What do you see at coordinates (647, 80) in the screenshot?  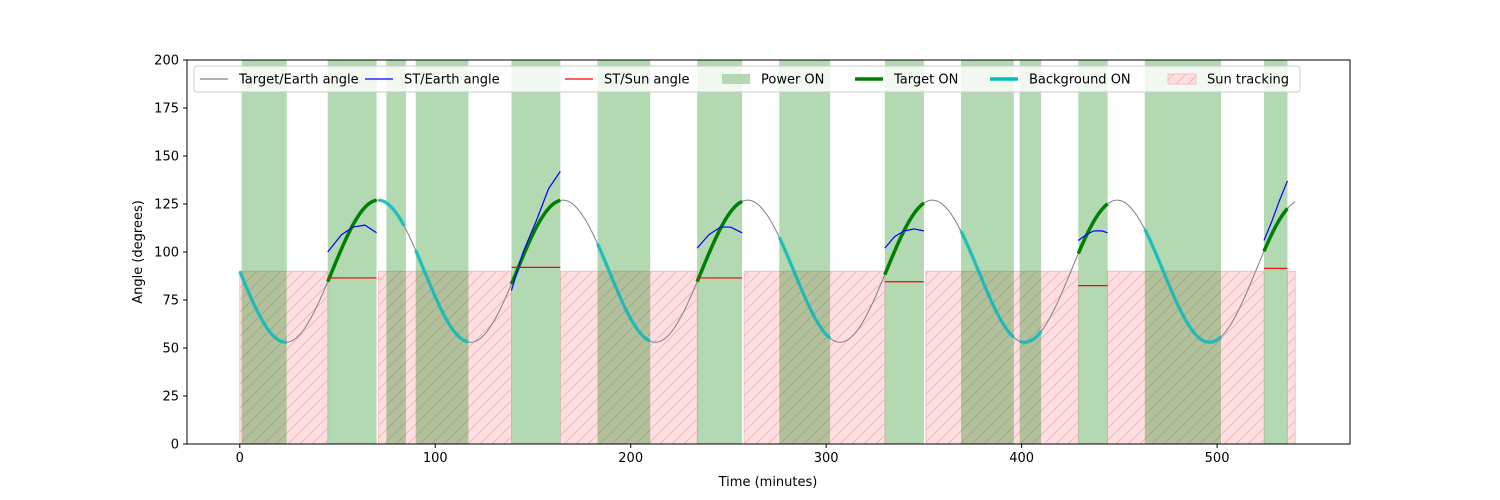 I see `legend-label: ST/Sun angle` at bounding box center [647, 80].